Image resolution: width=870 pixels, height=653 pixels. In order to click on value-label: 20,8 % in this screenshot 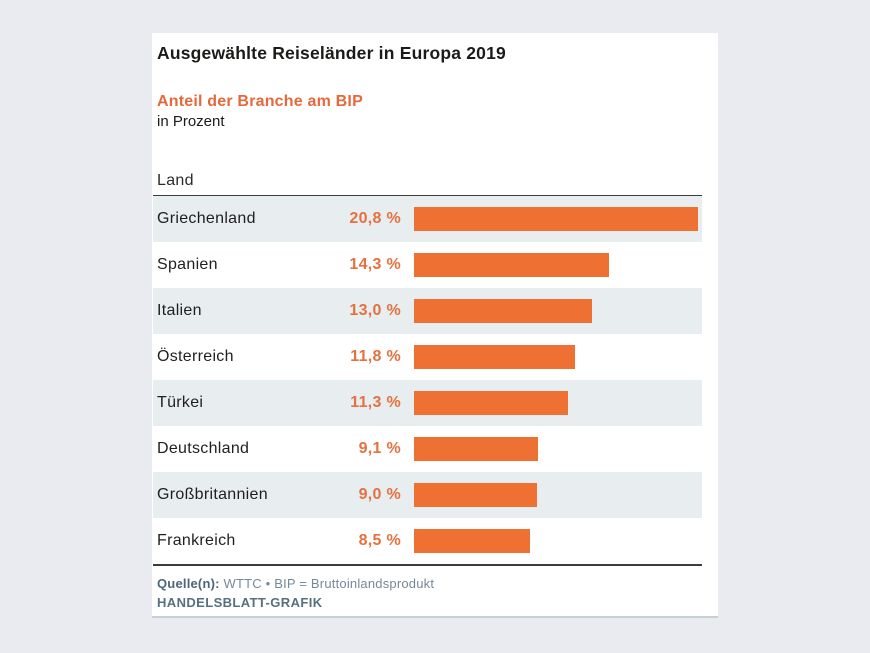, I will do `click(375, 219)`.